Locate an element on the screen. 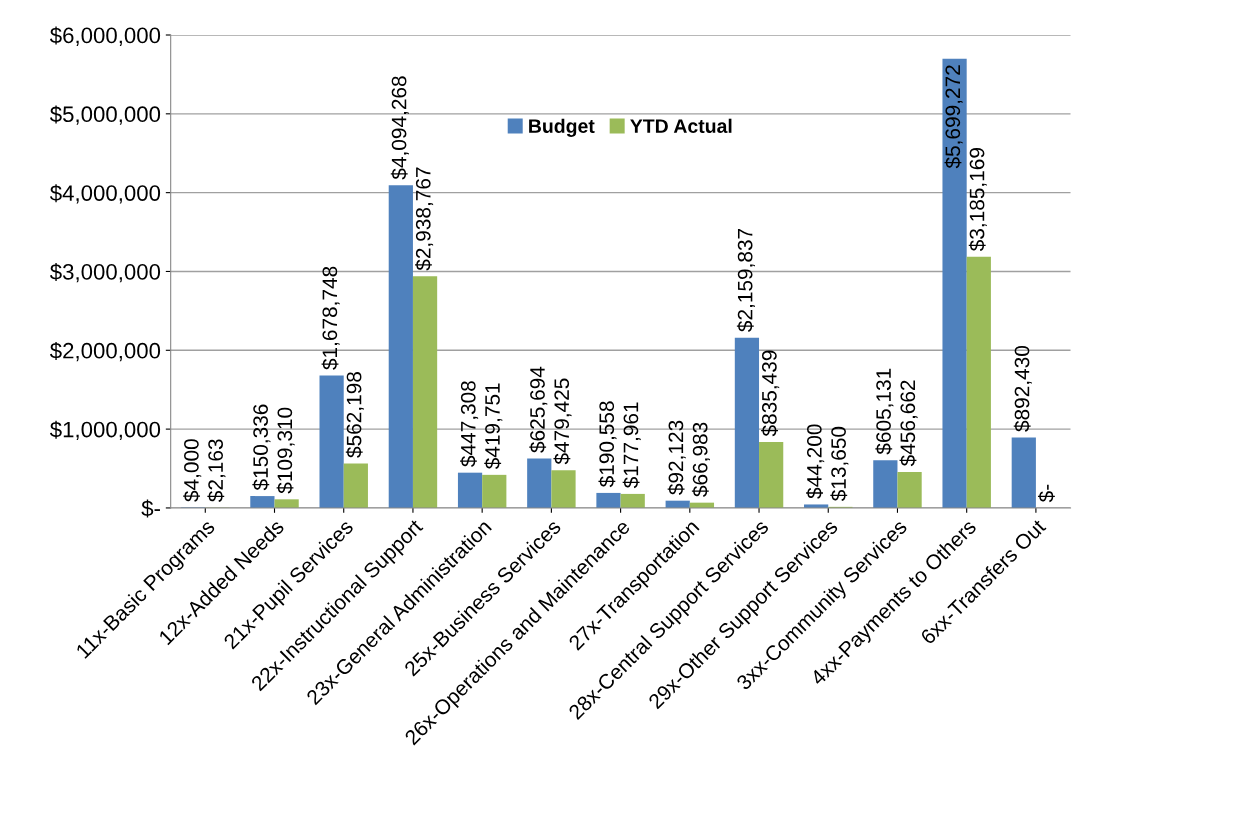 This screenshot has height=814, width=1255. data-label: $4,094,268 is located at coordinates (399, 128).